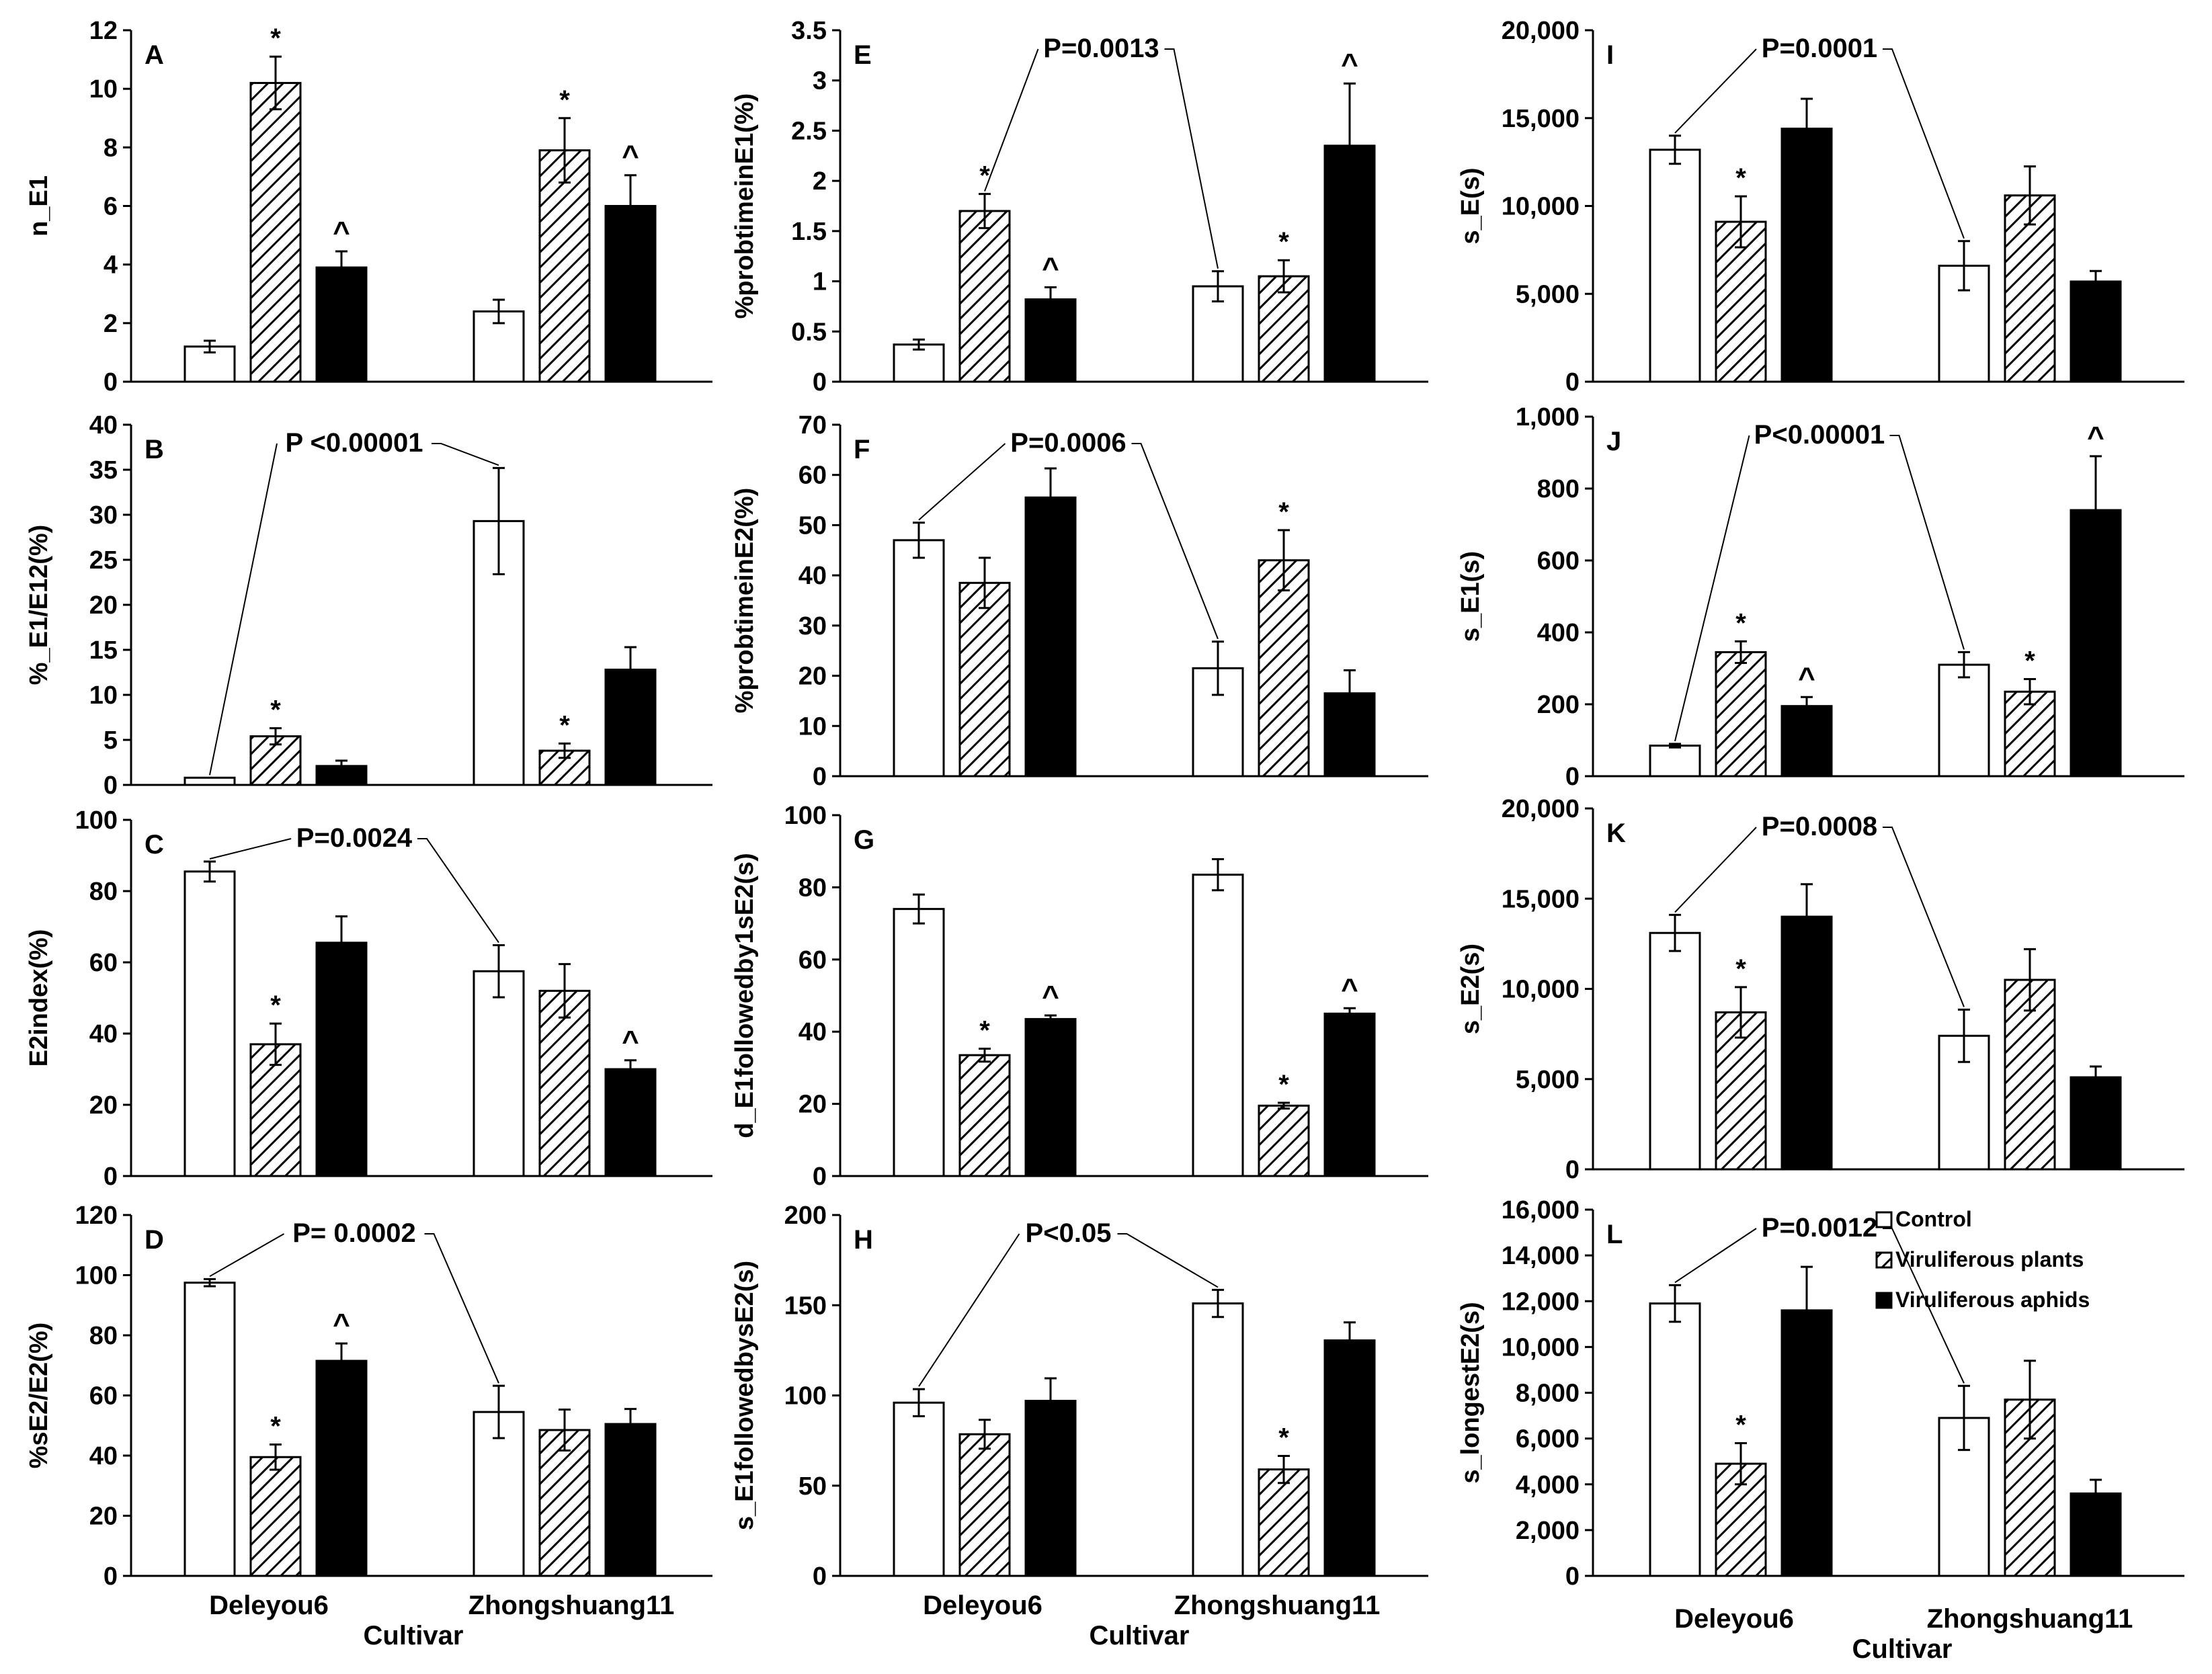 This screenshot has height=1674, width=2212. What do you see at coordinates (1989, 1259) in the screenshot?
I see `legend-label-viruliferous-plants: Viruliferous plants` at bounding box center [1989, 1259].